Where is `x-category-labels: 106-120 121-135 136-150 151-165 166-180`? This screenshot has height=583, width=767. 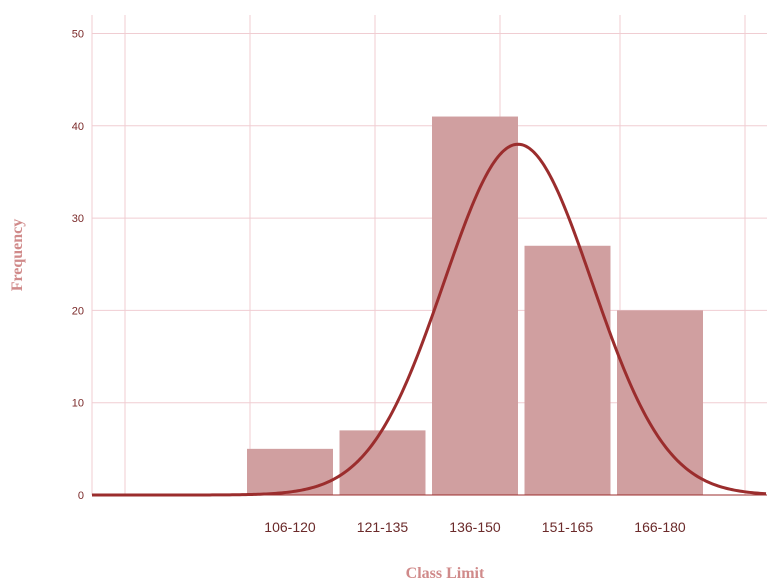 x-category-labels: 106-120 121-135 136-150 151-165 166-180 is located at coordinates (475, 527).